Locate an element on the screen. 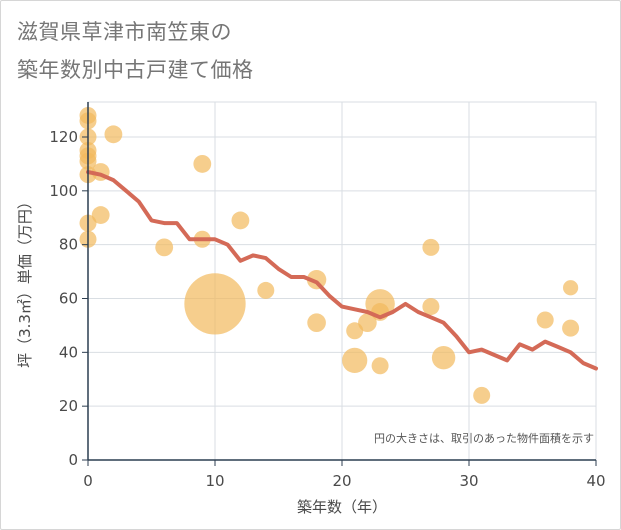 Image resolution: width=621 pixels, height=530 pixels. y-tick-label: 20 is located at coordinates (68, 406).